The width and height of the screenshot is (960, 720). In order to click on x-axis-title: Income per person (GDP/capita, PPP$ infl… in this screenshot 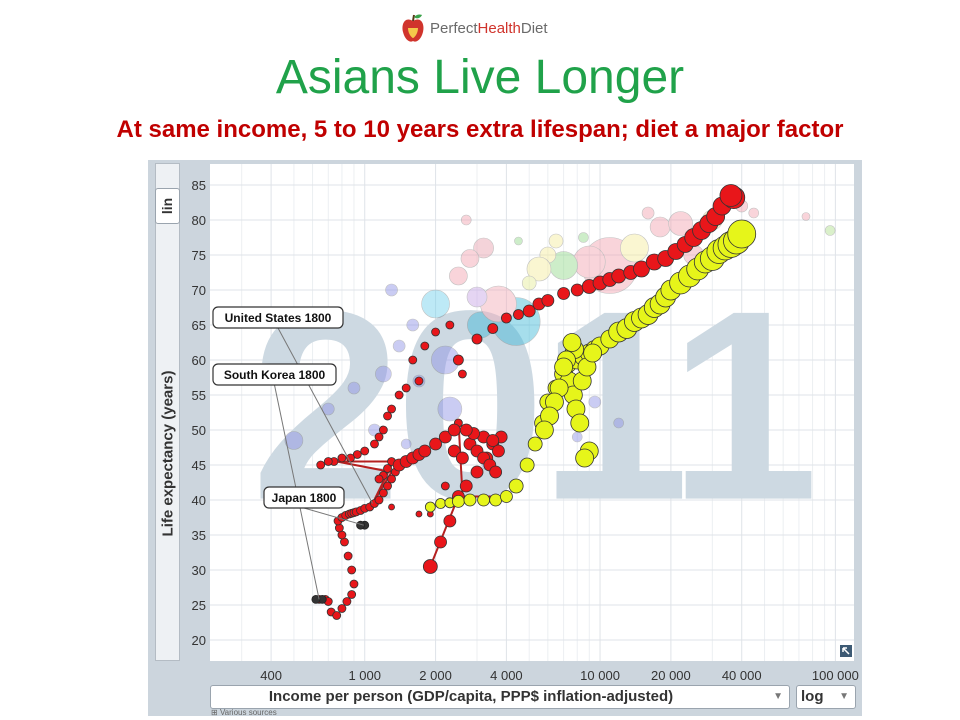, I will do `click(471, 696)`.